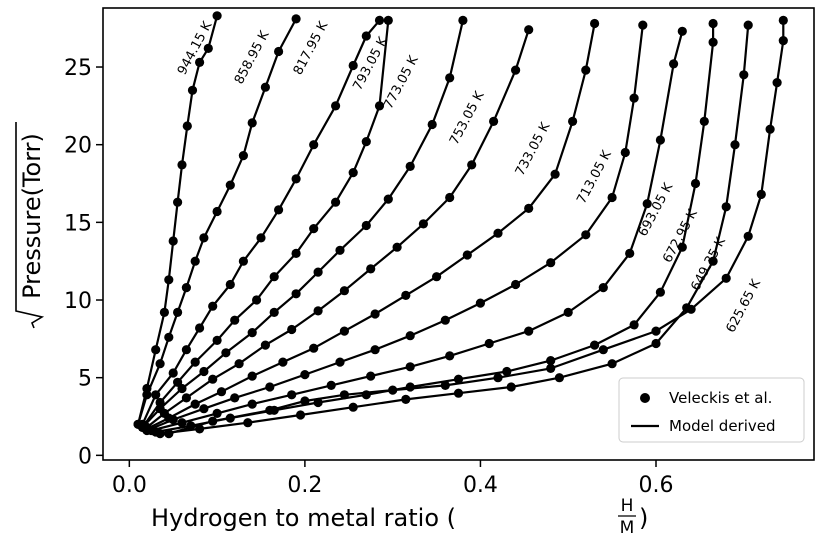  I want to click on curve-label-4: 773.05 K, so click(401, 82).